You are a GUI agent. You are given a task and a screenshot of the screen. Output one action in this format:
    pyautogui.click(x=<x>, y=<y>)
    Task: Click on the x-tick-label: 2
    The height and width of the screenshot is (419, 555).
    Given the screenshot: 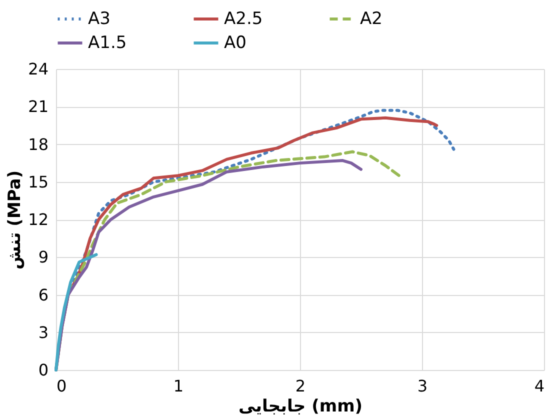 What is the action you would take?
    pyautogui.click(x=300, y=386)
    